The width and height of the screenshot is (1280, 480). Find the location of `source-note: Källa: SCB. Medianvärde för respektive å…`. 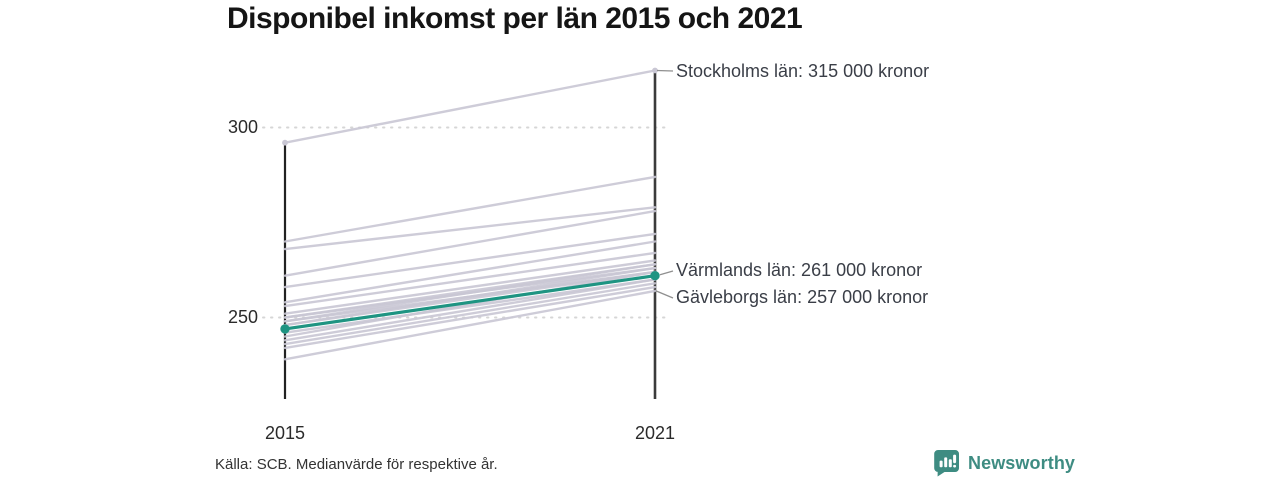

source-note: Källa: SCB. Medianvärde för respektive å… is located at coordinates (356, 464).